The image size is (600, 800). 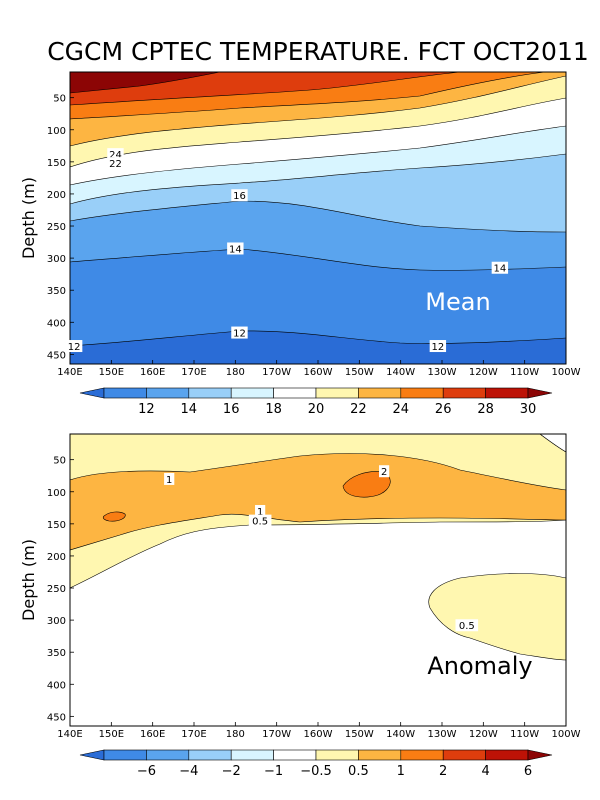 What do you see at coordinates (358, 771) in the screenshot?
I see `anomaly-colorbar-label: 0.5` at bounding box center [358, 771].